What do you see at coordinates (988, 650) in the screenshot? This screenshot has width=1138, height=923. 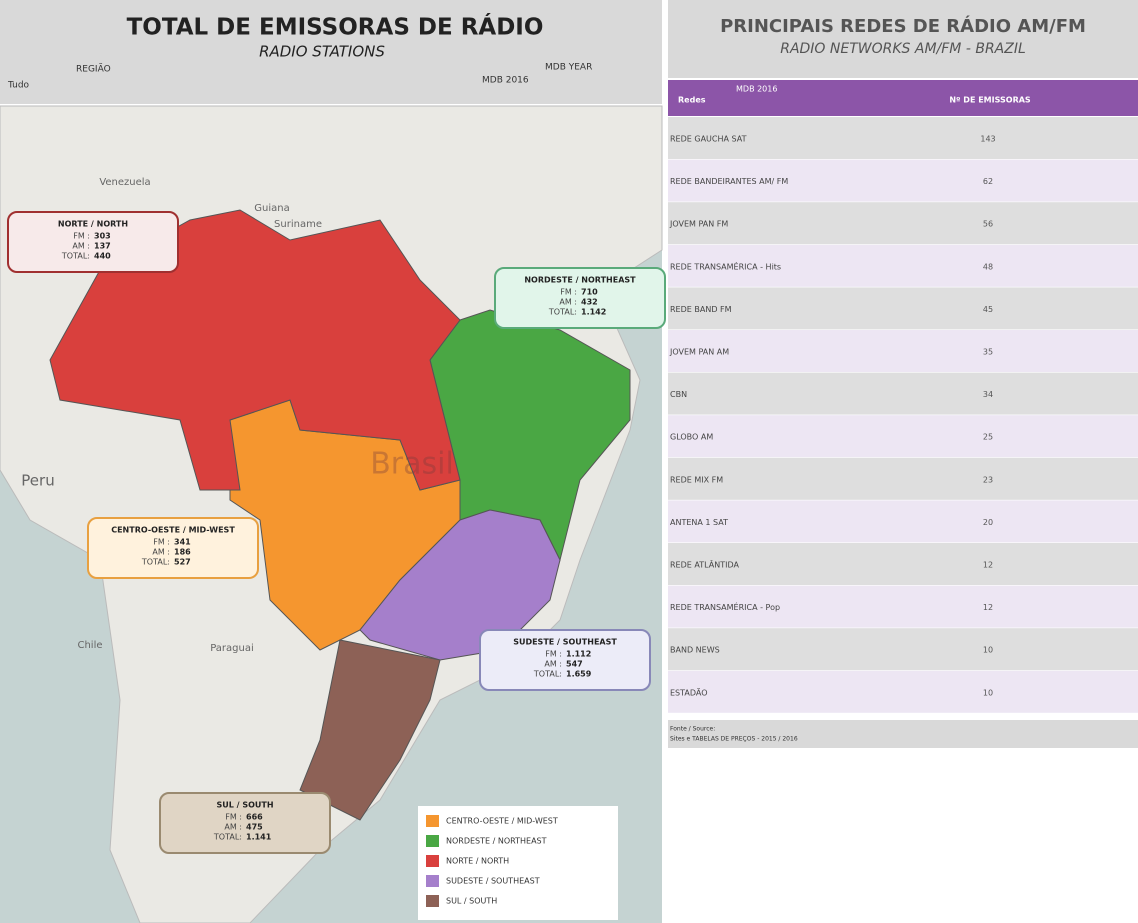 I see `station-count: 10` at bounding box center [988, 650].